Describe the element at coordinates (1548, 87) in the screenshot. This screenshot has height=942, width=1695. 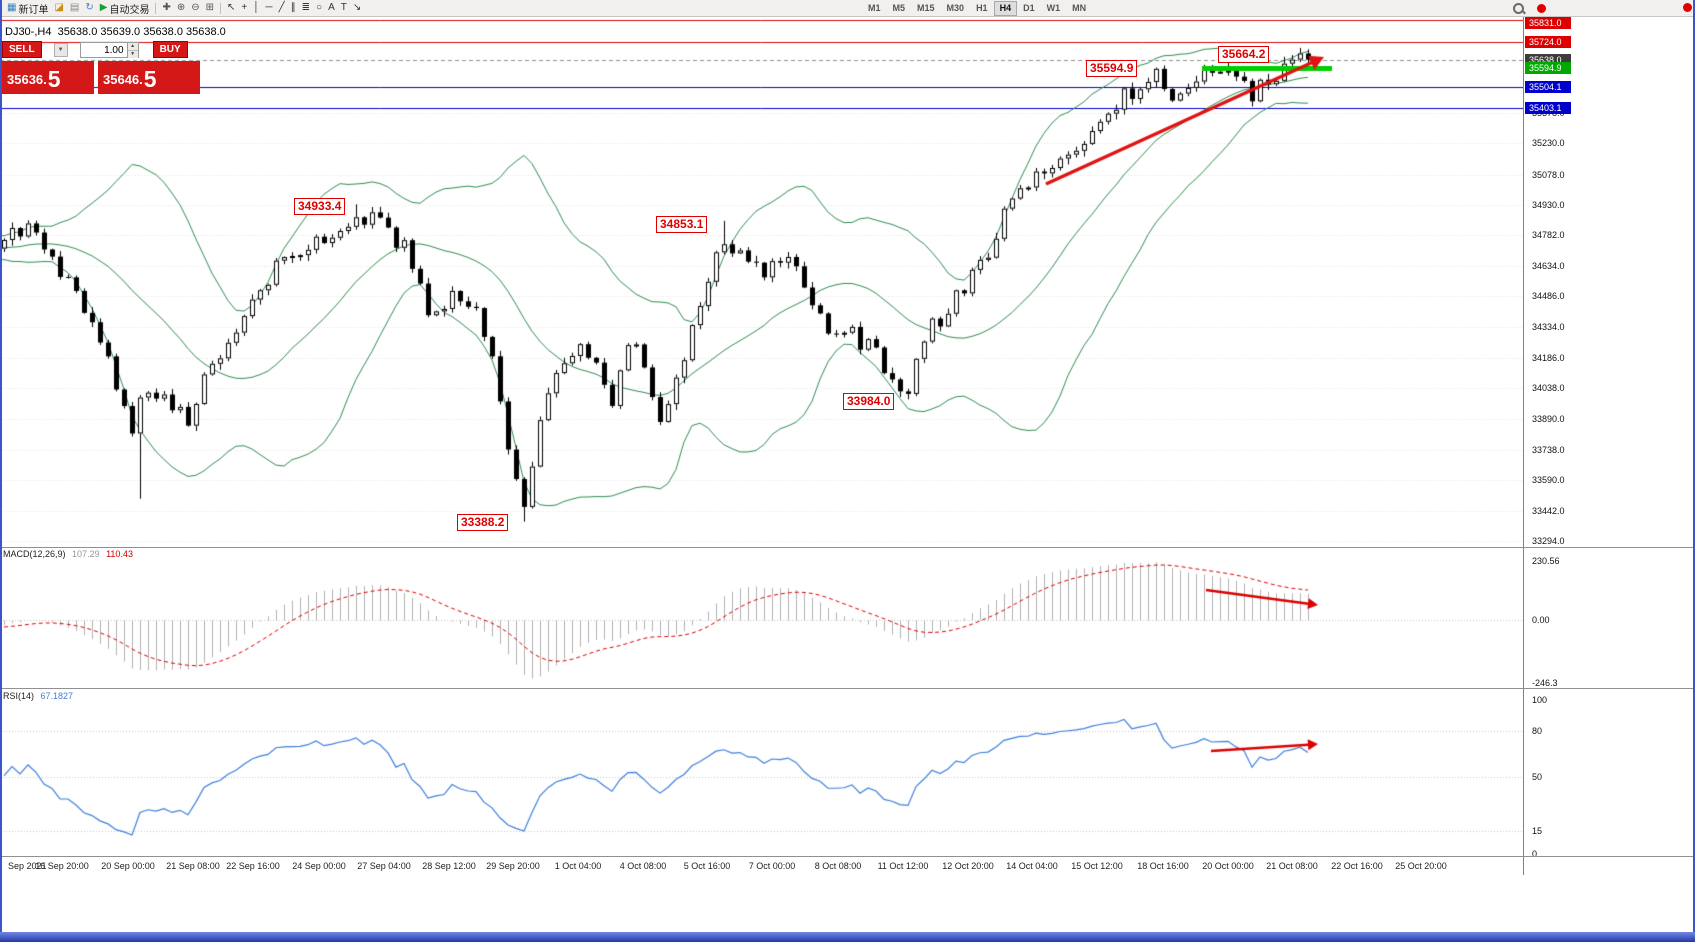
I see `price-axis-box: 35504.1` at that location.